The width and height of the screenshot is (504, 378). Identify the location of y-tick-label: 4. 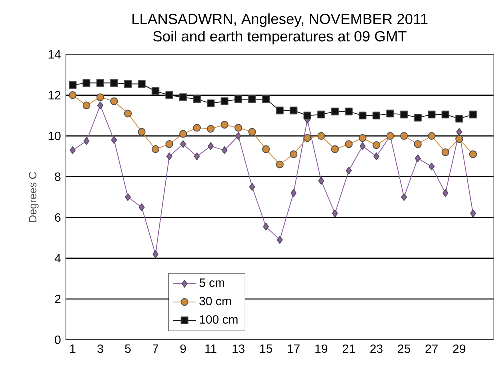
(57, 258).